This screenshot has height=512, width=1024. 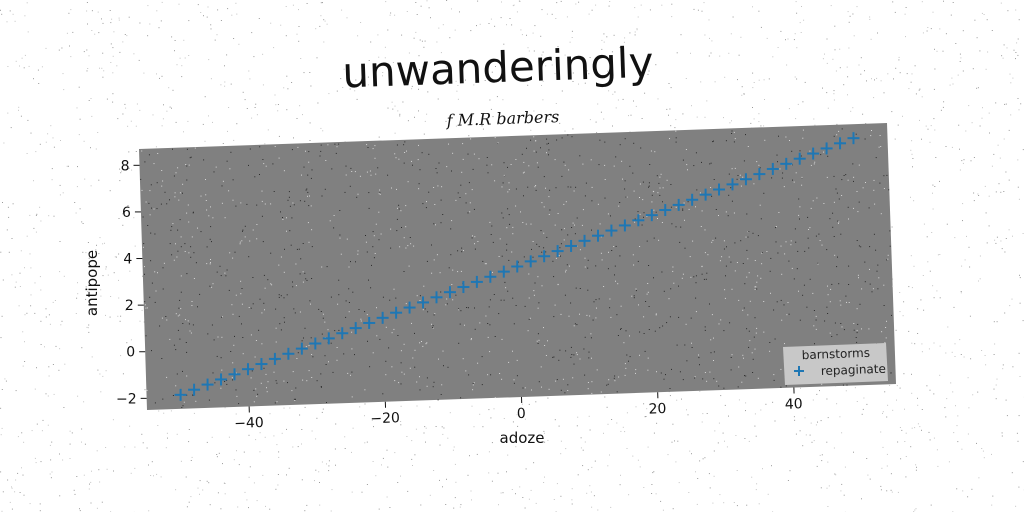 I want to click on chart-subtitle: f M.R barbers, so click(x=502, y=118).